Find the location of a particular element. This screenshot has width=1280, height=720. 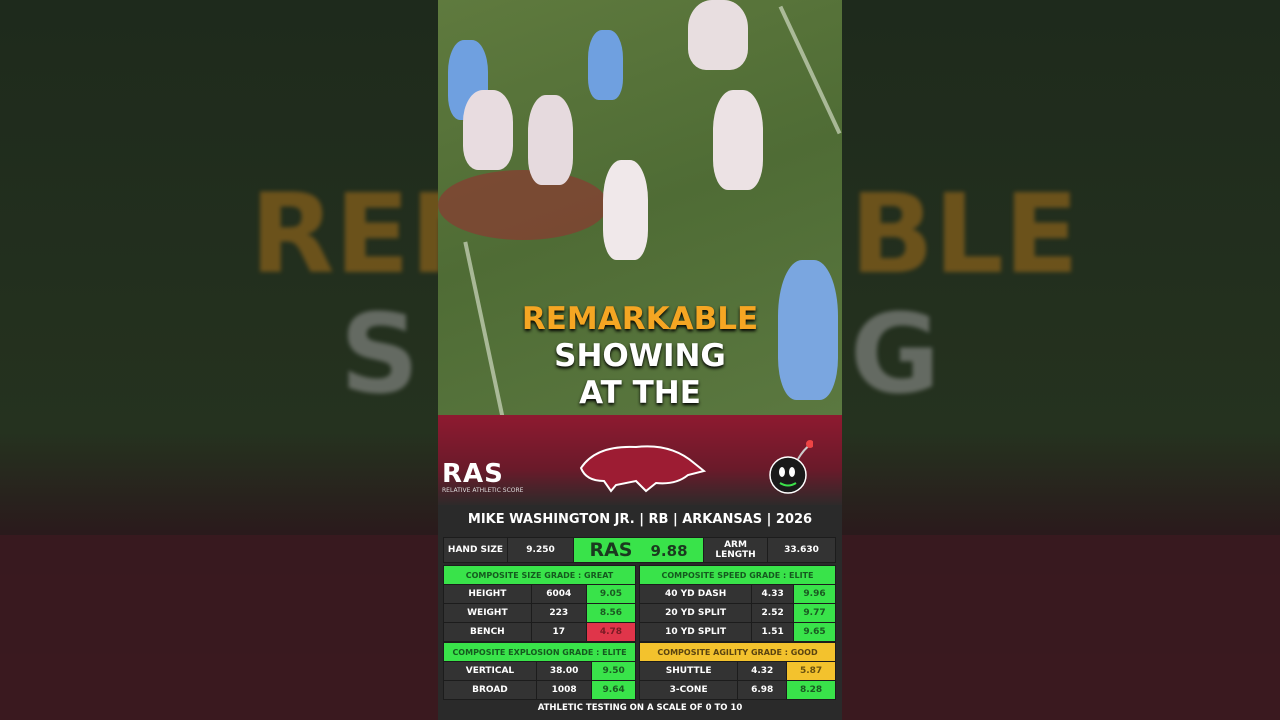

scale-footnote: ATHLETIC TESTING ON A SCALE OF 0 TO 10 is located at coordinates (640, 708).